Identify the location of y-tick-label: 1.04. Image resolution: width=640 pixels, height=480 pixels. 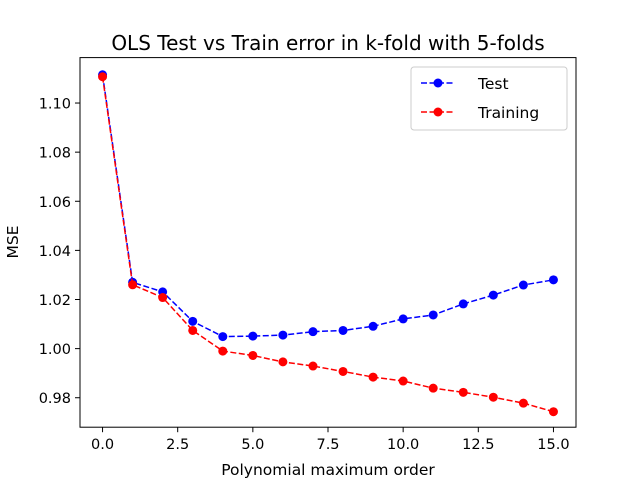
(55, 252).